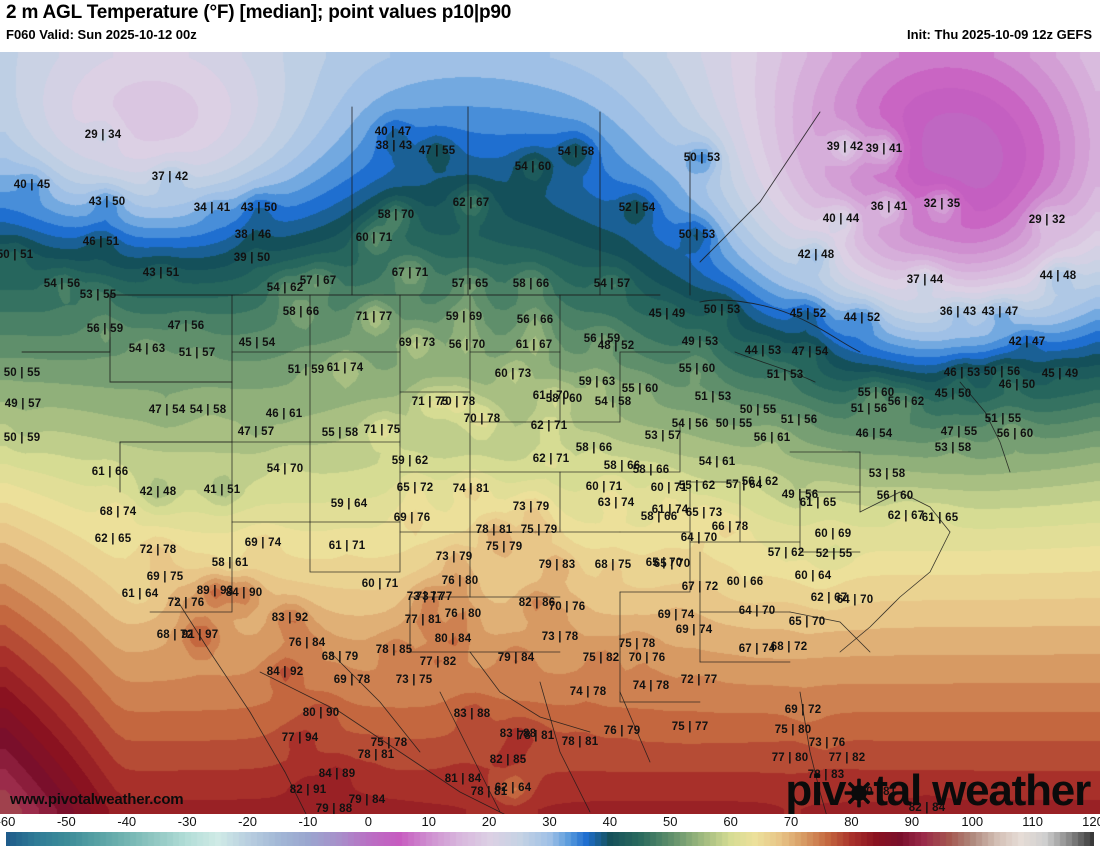  What do you see at coordinates (878, 792) in the screenshot?
I see `point-value-label: 80 | 81` at bounding box center [878, 792].